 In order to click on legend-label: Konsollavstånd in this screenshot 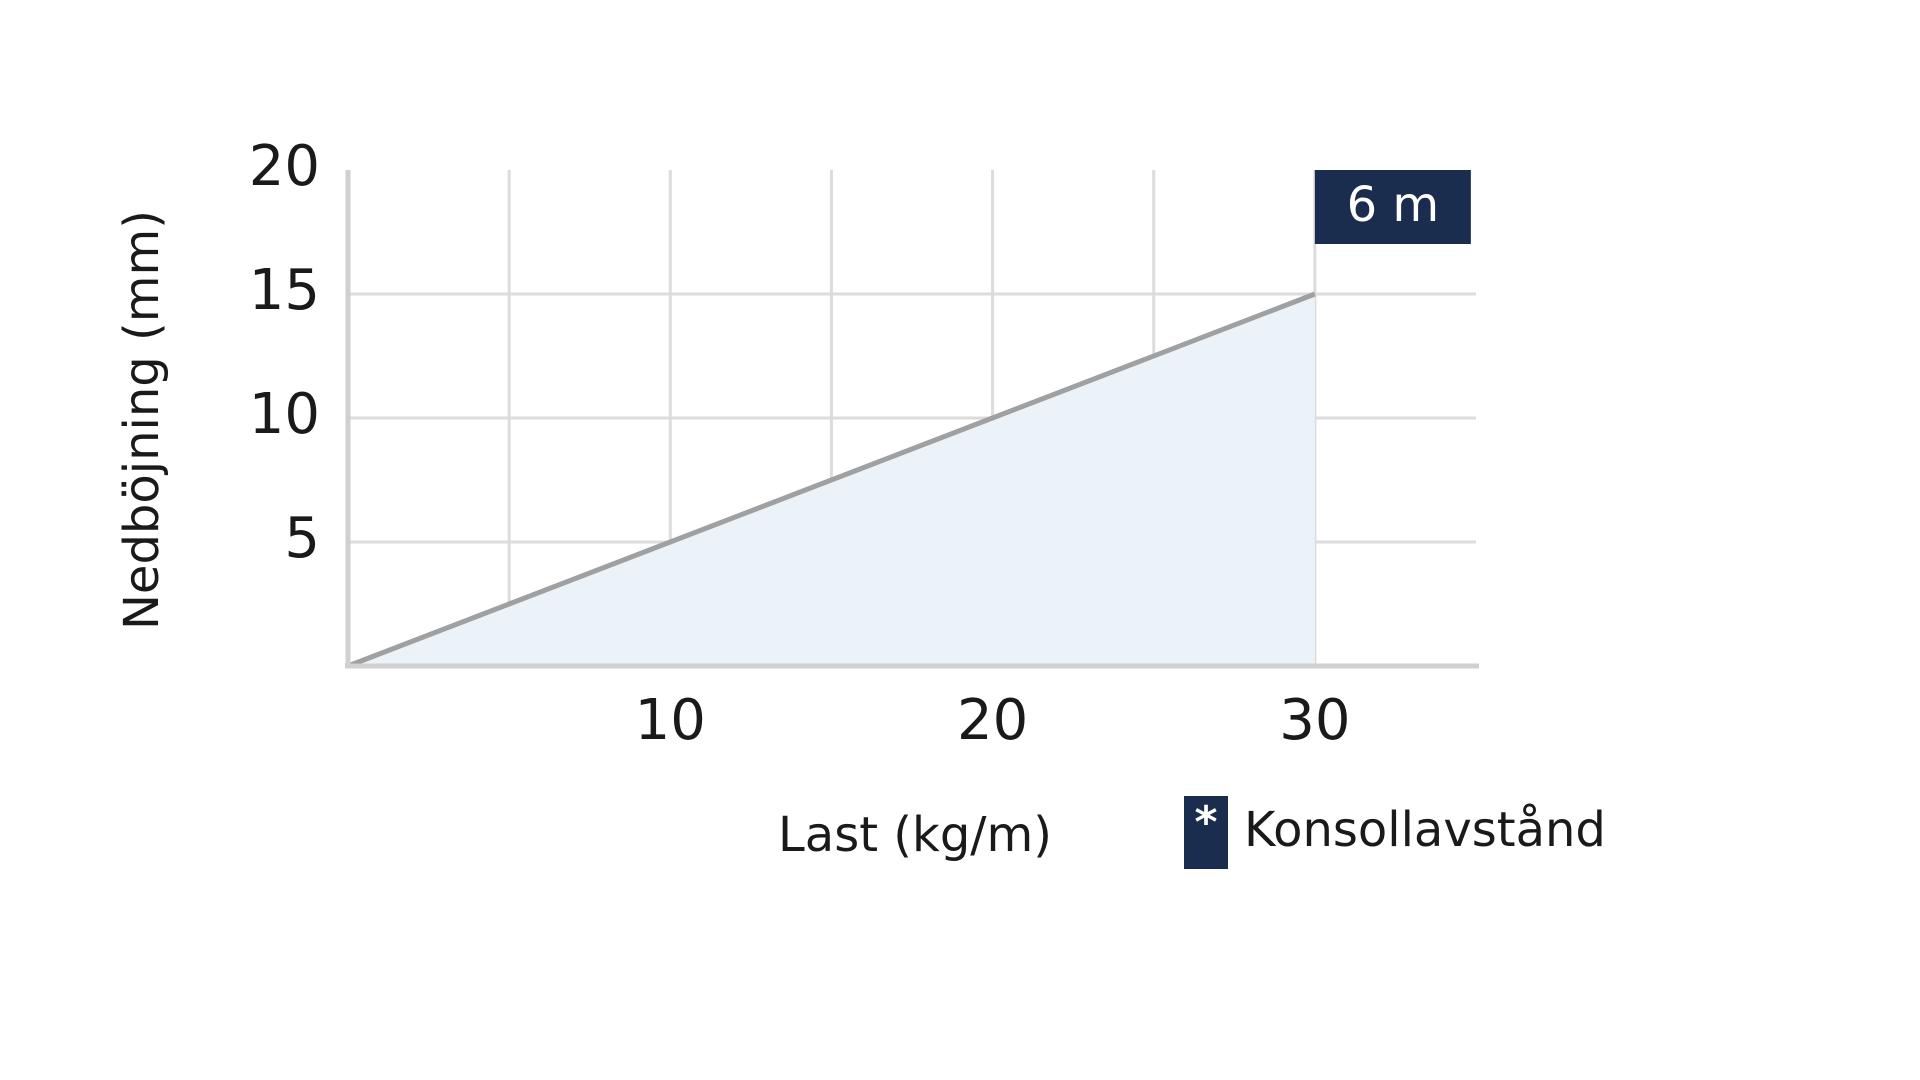, I will do `click(1425, 830)`.